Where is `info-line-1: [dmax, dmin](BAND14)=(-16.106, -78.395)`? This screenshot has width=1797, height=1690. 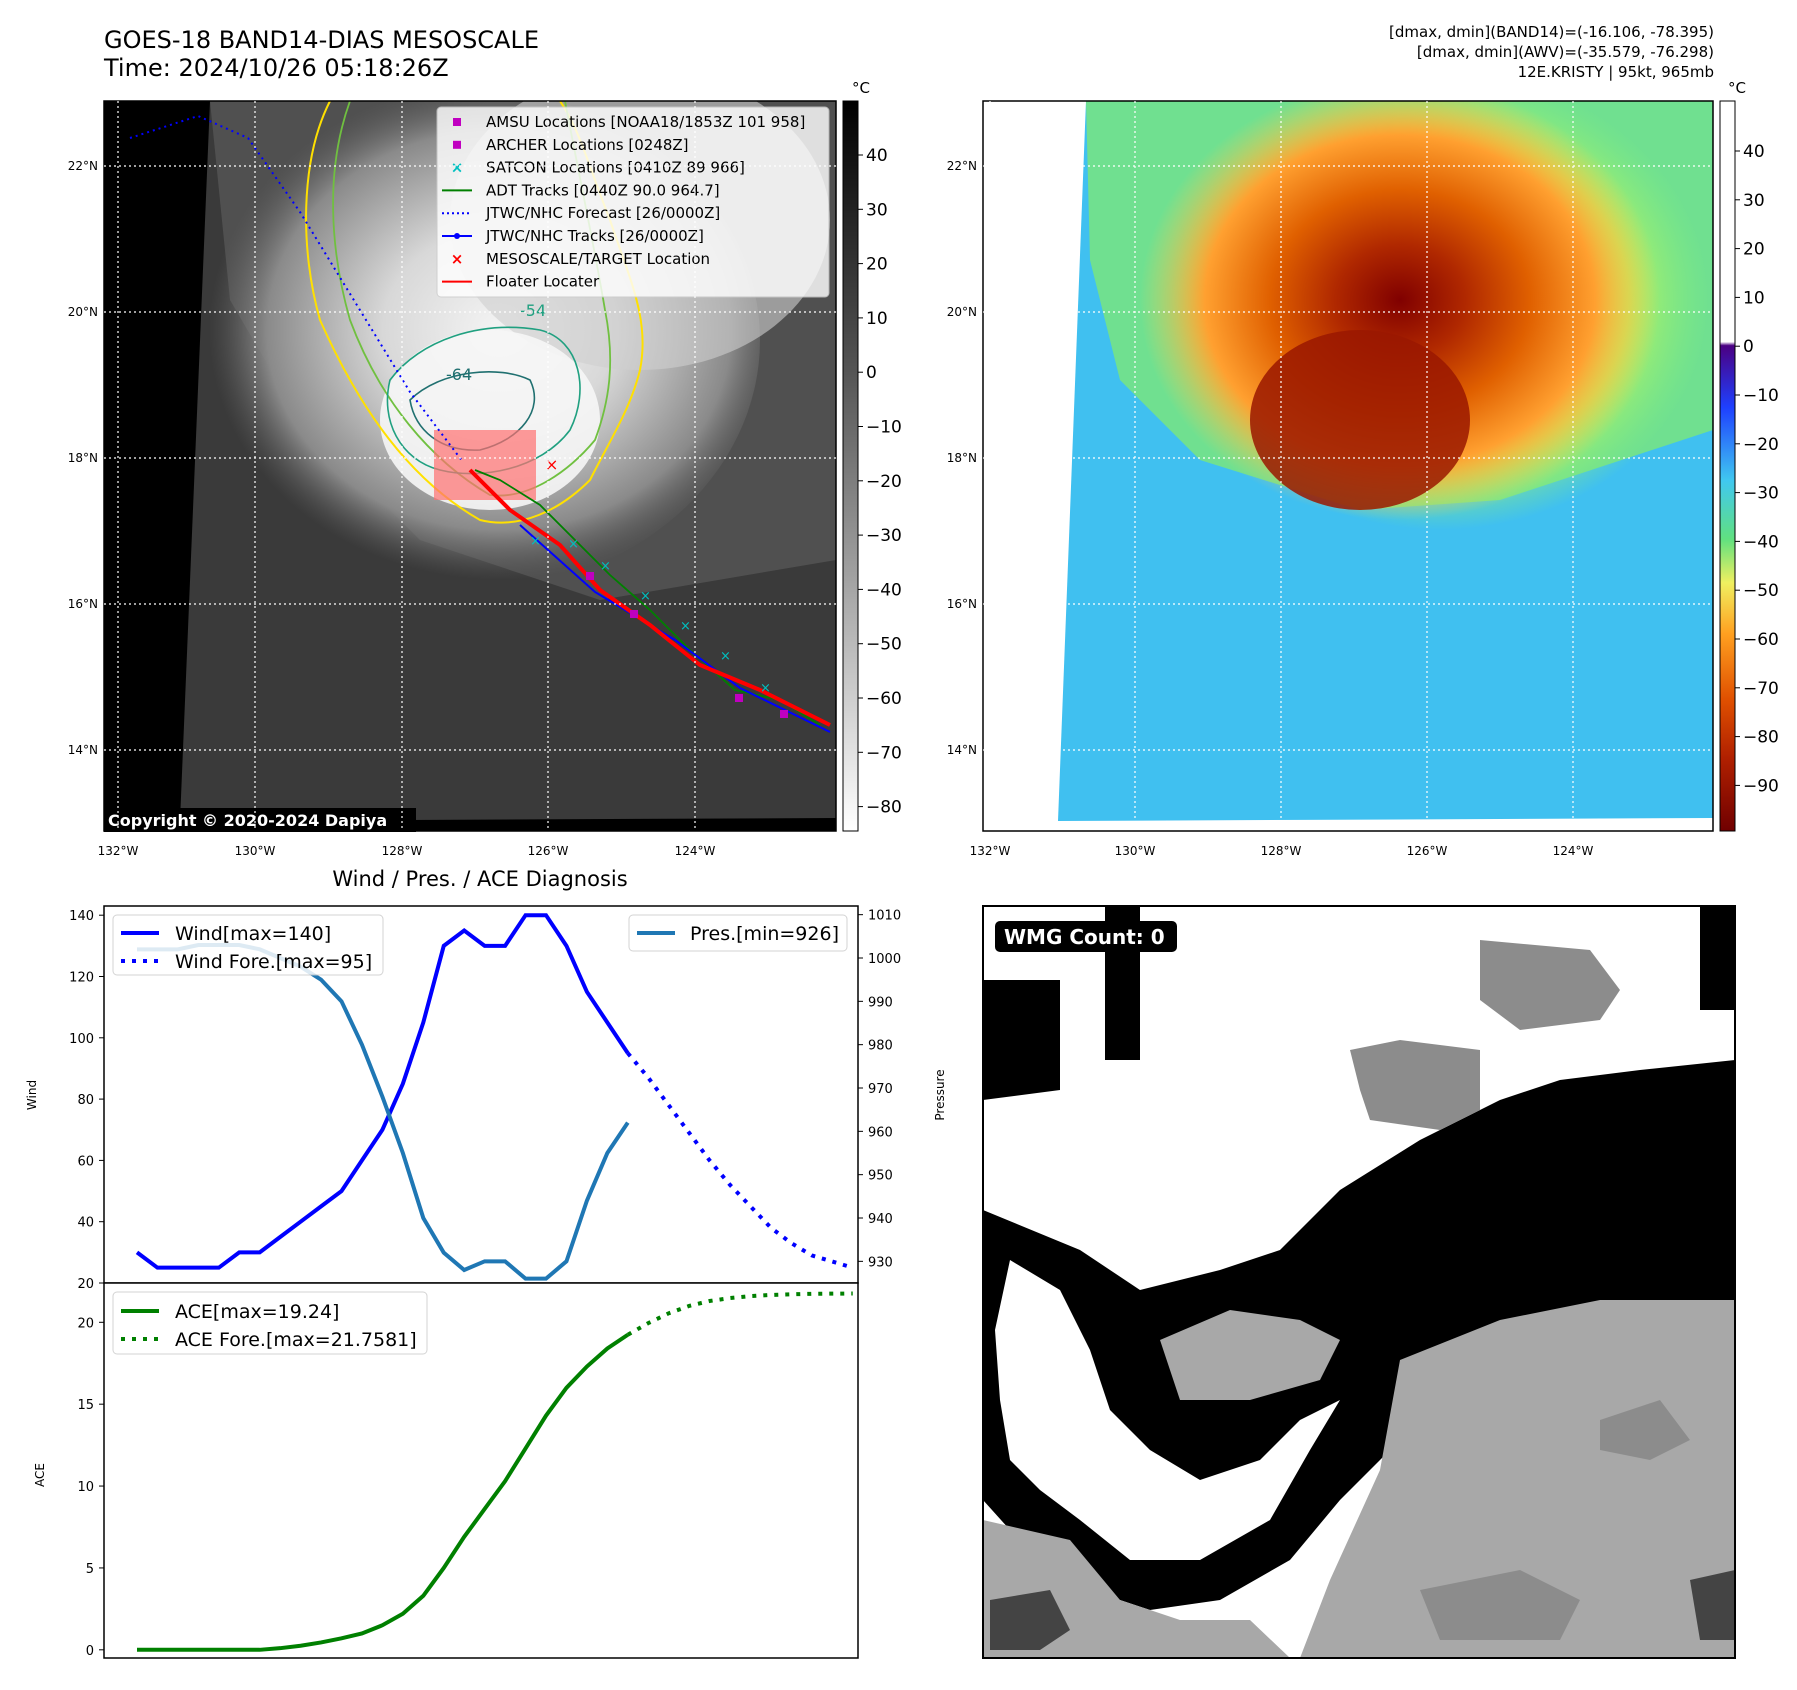 info-line-1: [dmax, dmin](BAND14)=(-16.106, -78.395) is located at coordinates (1551, 32).